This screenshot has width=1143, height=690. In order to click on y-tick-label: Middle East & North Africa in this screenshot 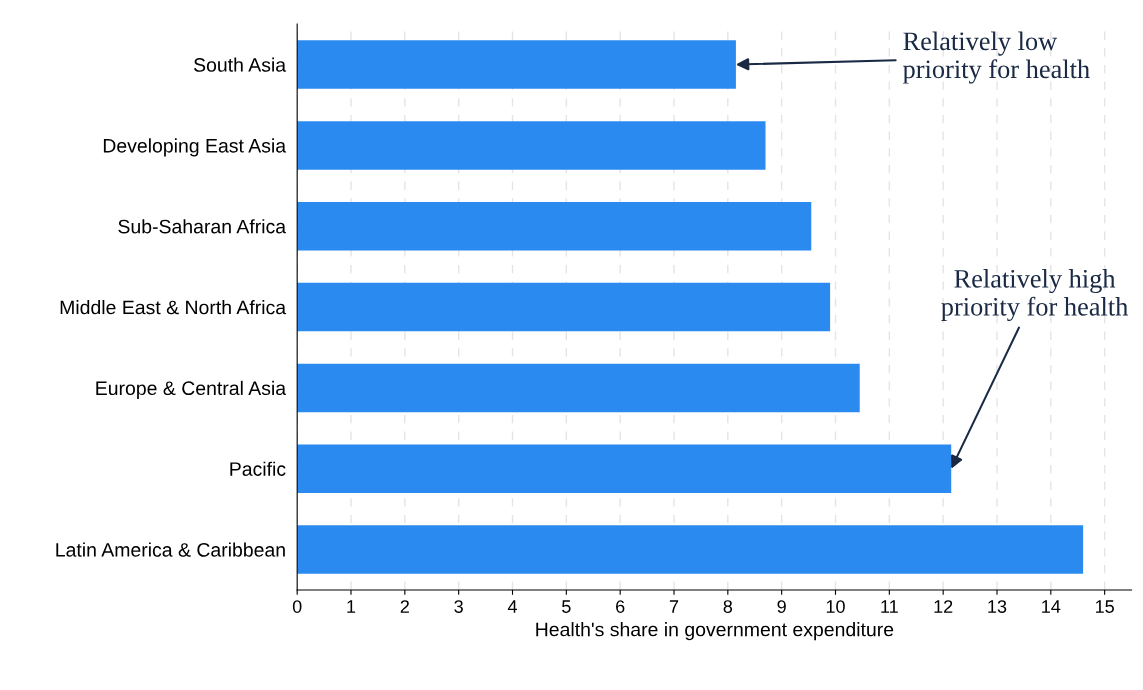, I will do `click(173, 307)`.